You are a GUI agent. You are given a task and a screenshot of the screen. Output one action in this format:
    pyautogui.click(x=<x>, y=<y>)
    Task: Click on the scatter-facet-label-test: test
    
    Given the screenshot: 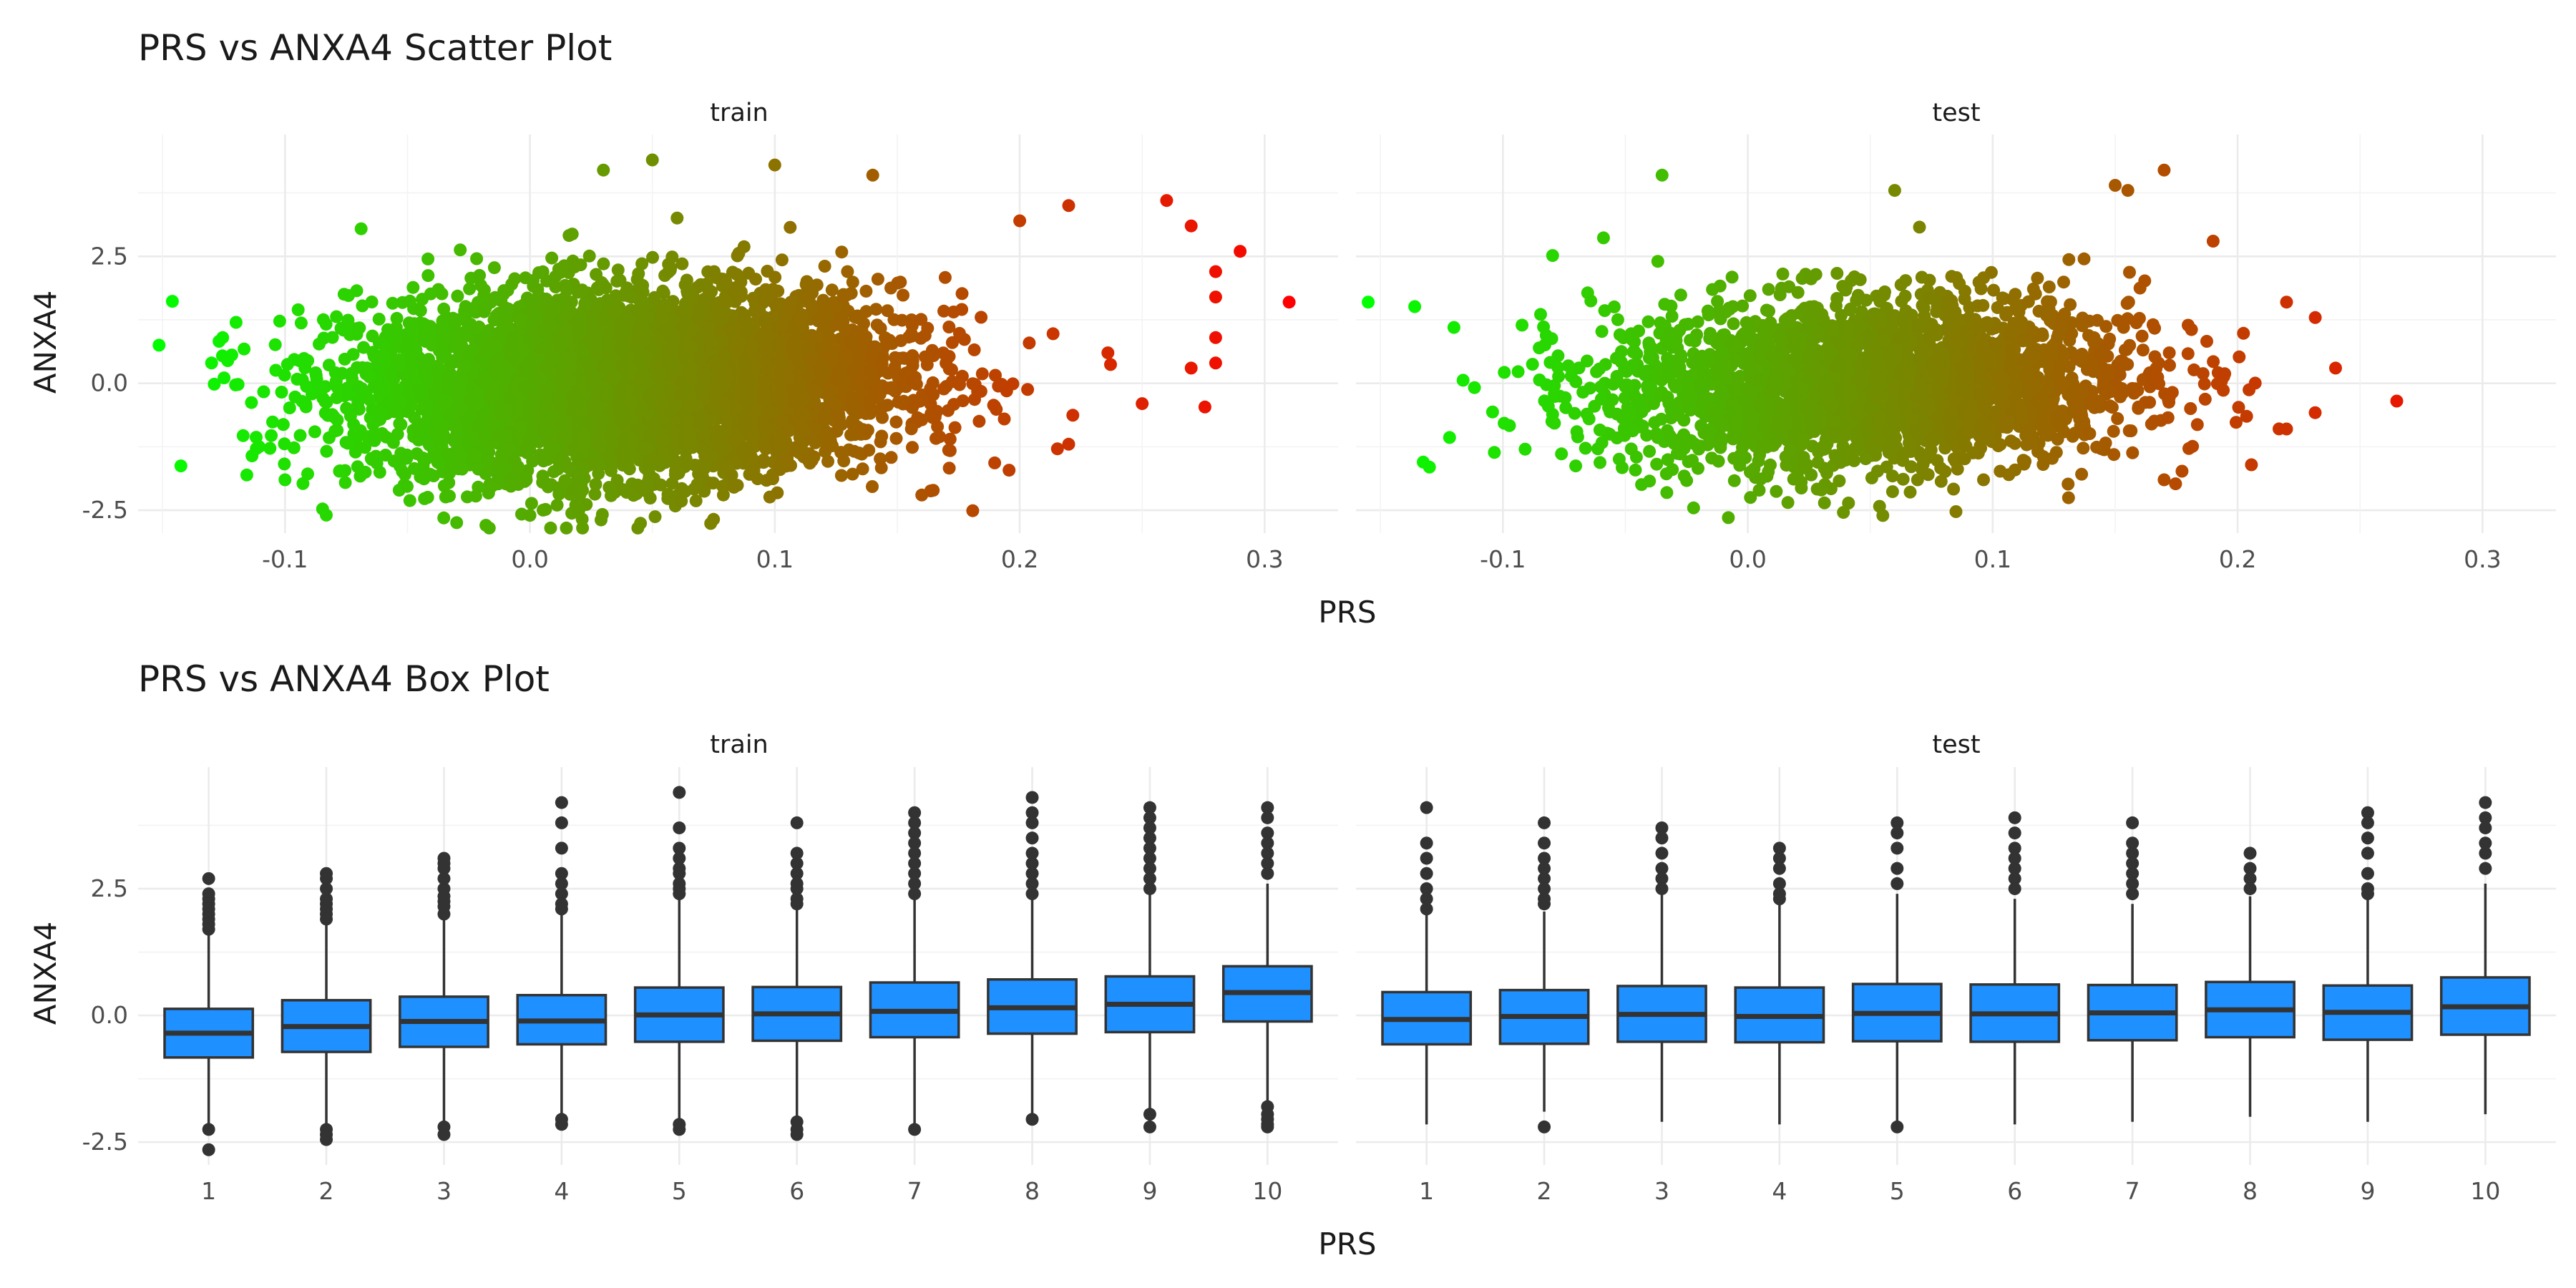 What is the action you would take?
    pyautogui.click(x=1956, y=113)
    